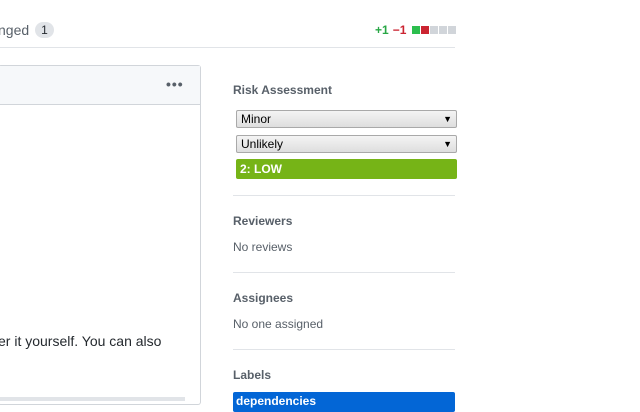  Describe the element at coordinates (344, 402) in the screenshot. I see `label-dependencies: dependencies` at that location.